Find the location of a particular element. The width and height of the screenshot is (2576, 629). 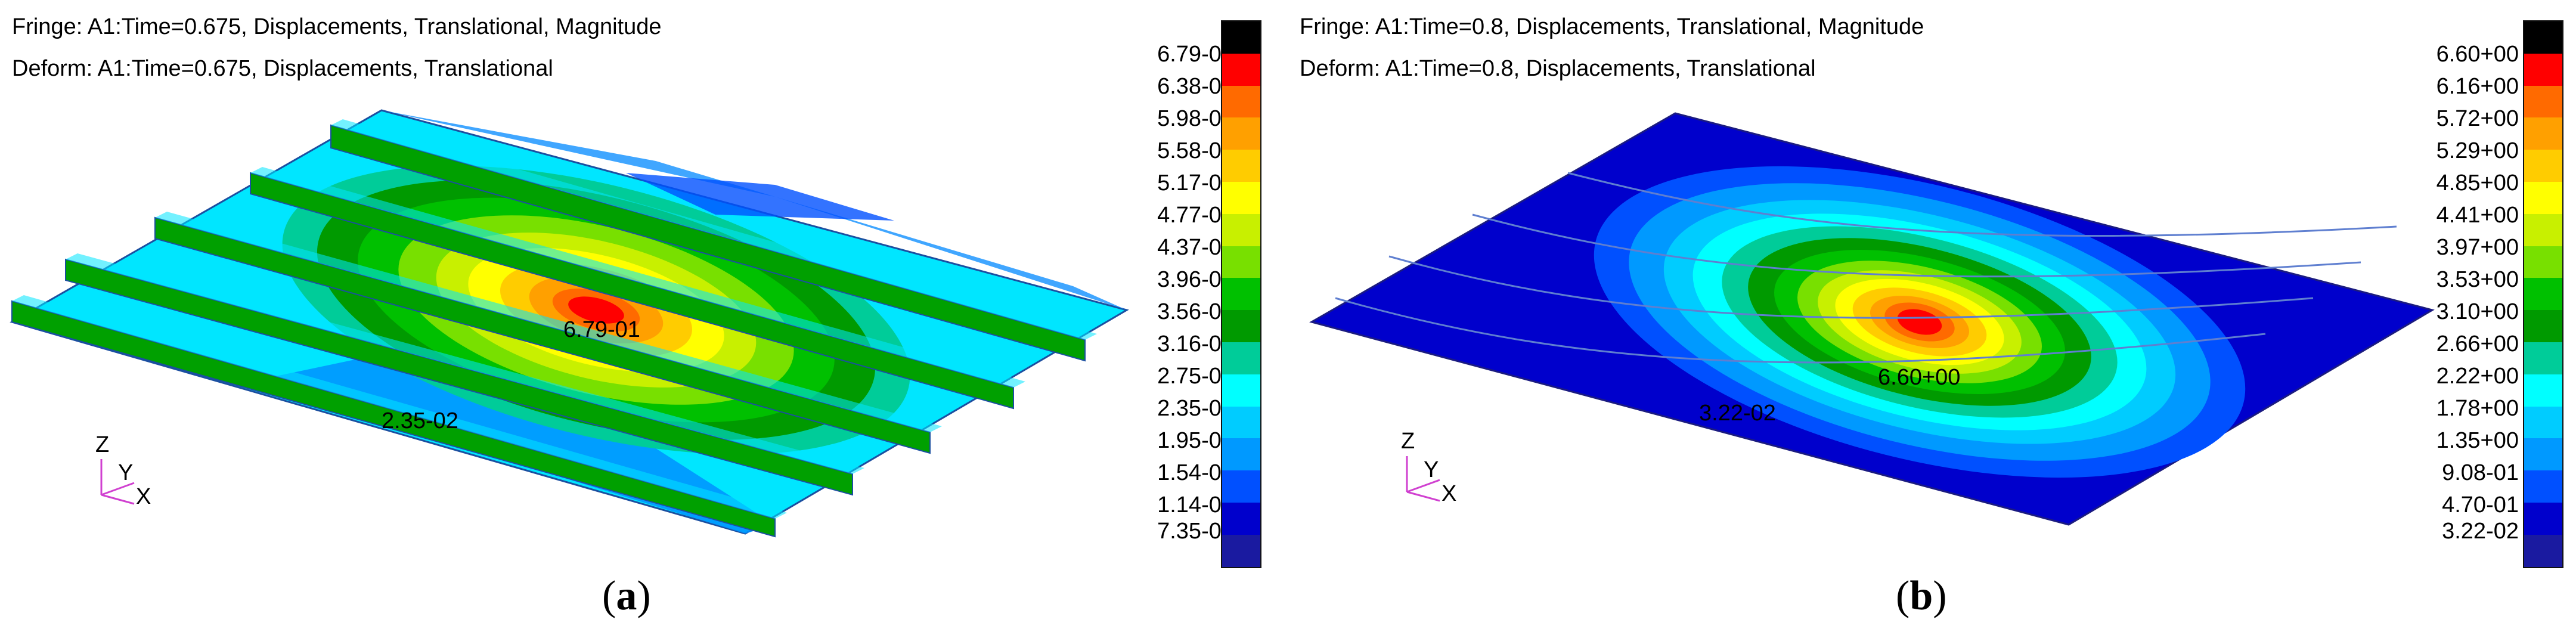

legend-label: 6.16+00 is located at coordinates (2477, 87).